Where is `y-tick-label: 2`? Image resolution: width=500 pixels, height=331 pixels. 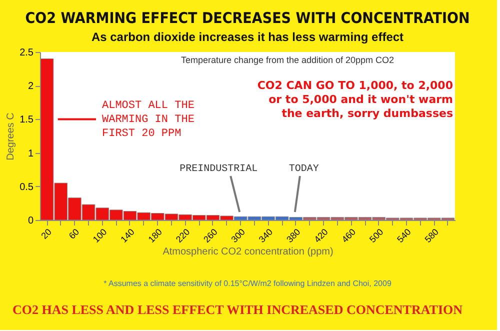 y-tick-label: 2 is located at coordinates (31, 86).